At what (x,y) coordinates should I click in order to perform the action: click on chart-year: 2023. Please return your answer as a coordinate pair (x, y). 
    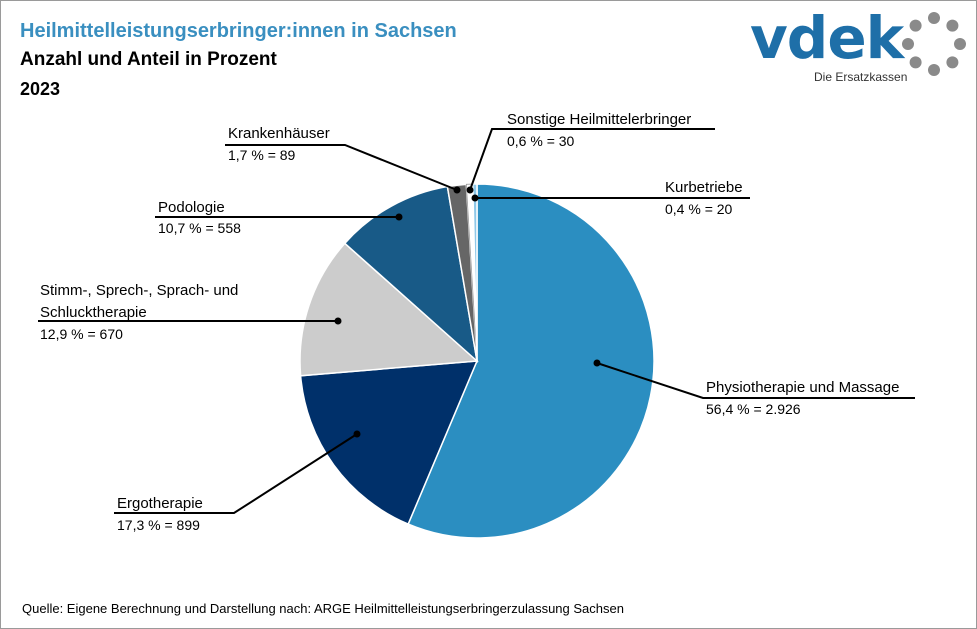
    Looking at the image, I should click on (40, 89).